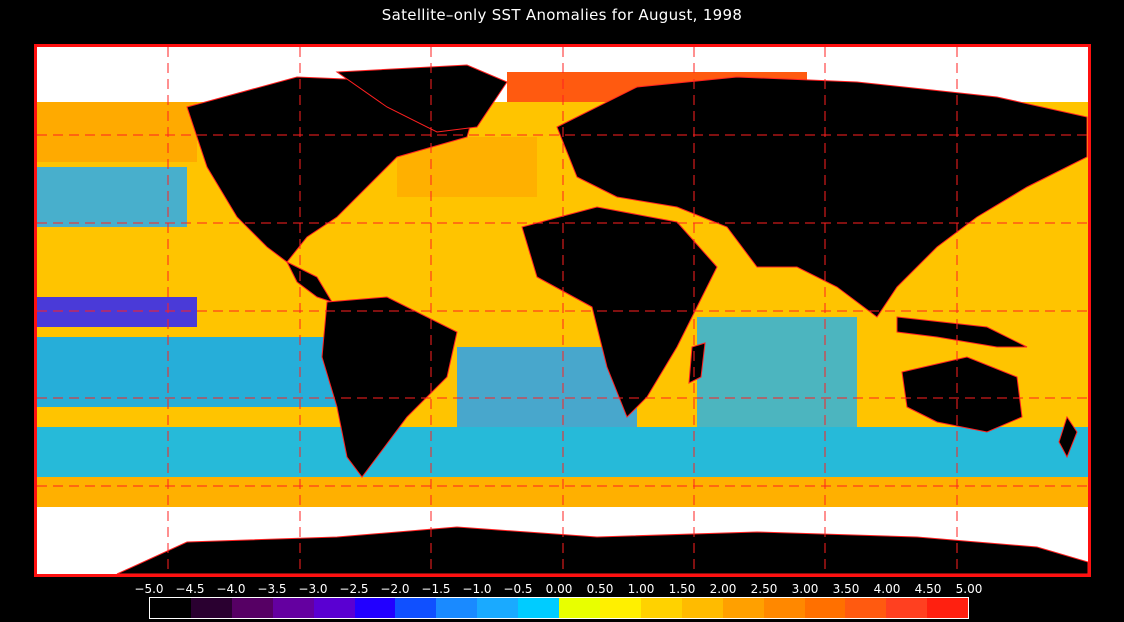  I want to click on colorbar-tick-label: 4.50, so click(928, 589).